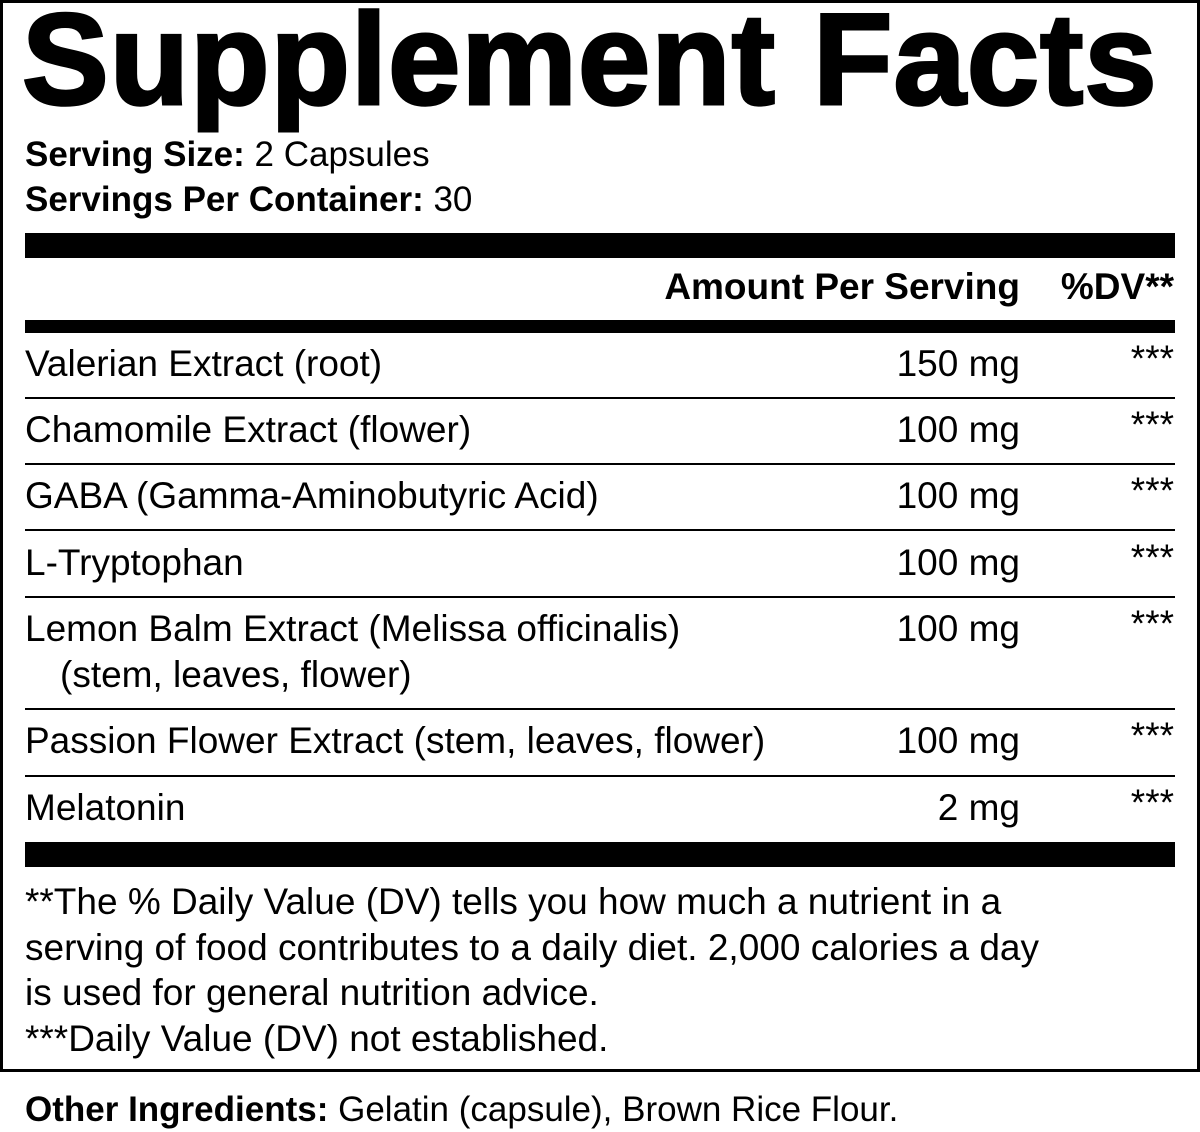 The width and height of the screenshot is (1200, 1132). What do you see at coordinates (600, 326) in the screenshot?
I see `medium-divider` at bounding box center [600, 326].